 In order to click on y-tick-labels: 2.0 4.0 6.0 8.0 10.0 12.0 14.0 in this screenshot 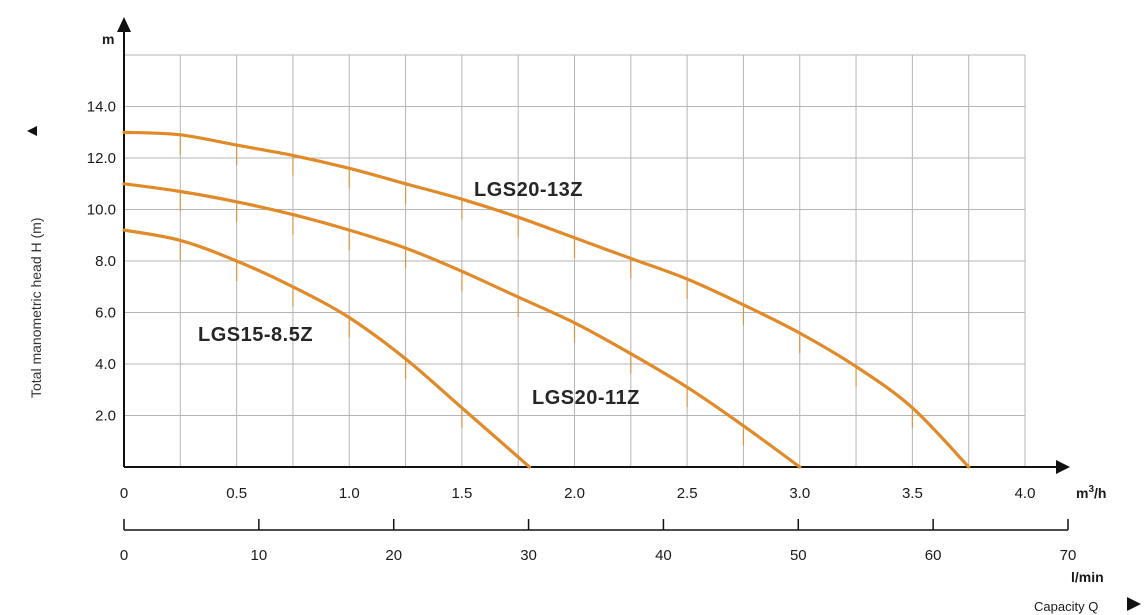, I will do `click(101, 262)`.